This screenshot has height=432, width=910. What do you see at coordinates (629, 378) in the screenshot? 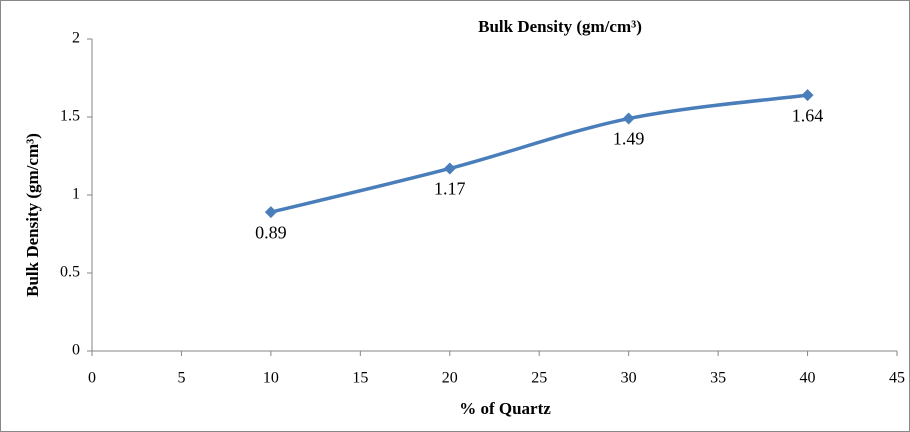
I see `x-tick-label: 30` at bounding box center [629, 378].